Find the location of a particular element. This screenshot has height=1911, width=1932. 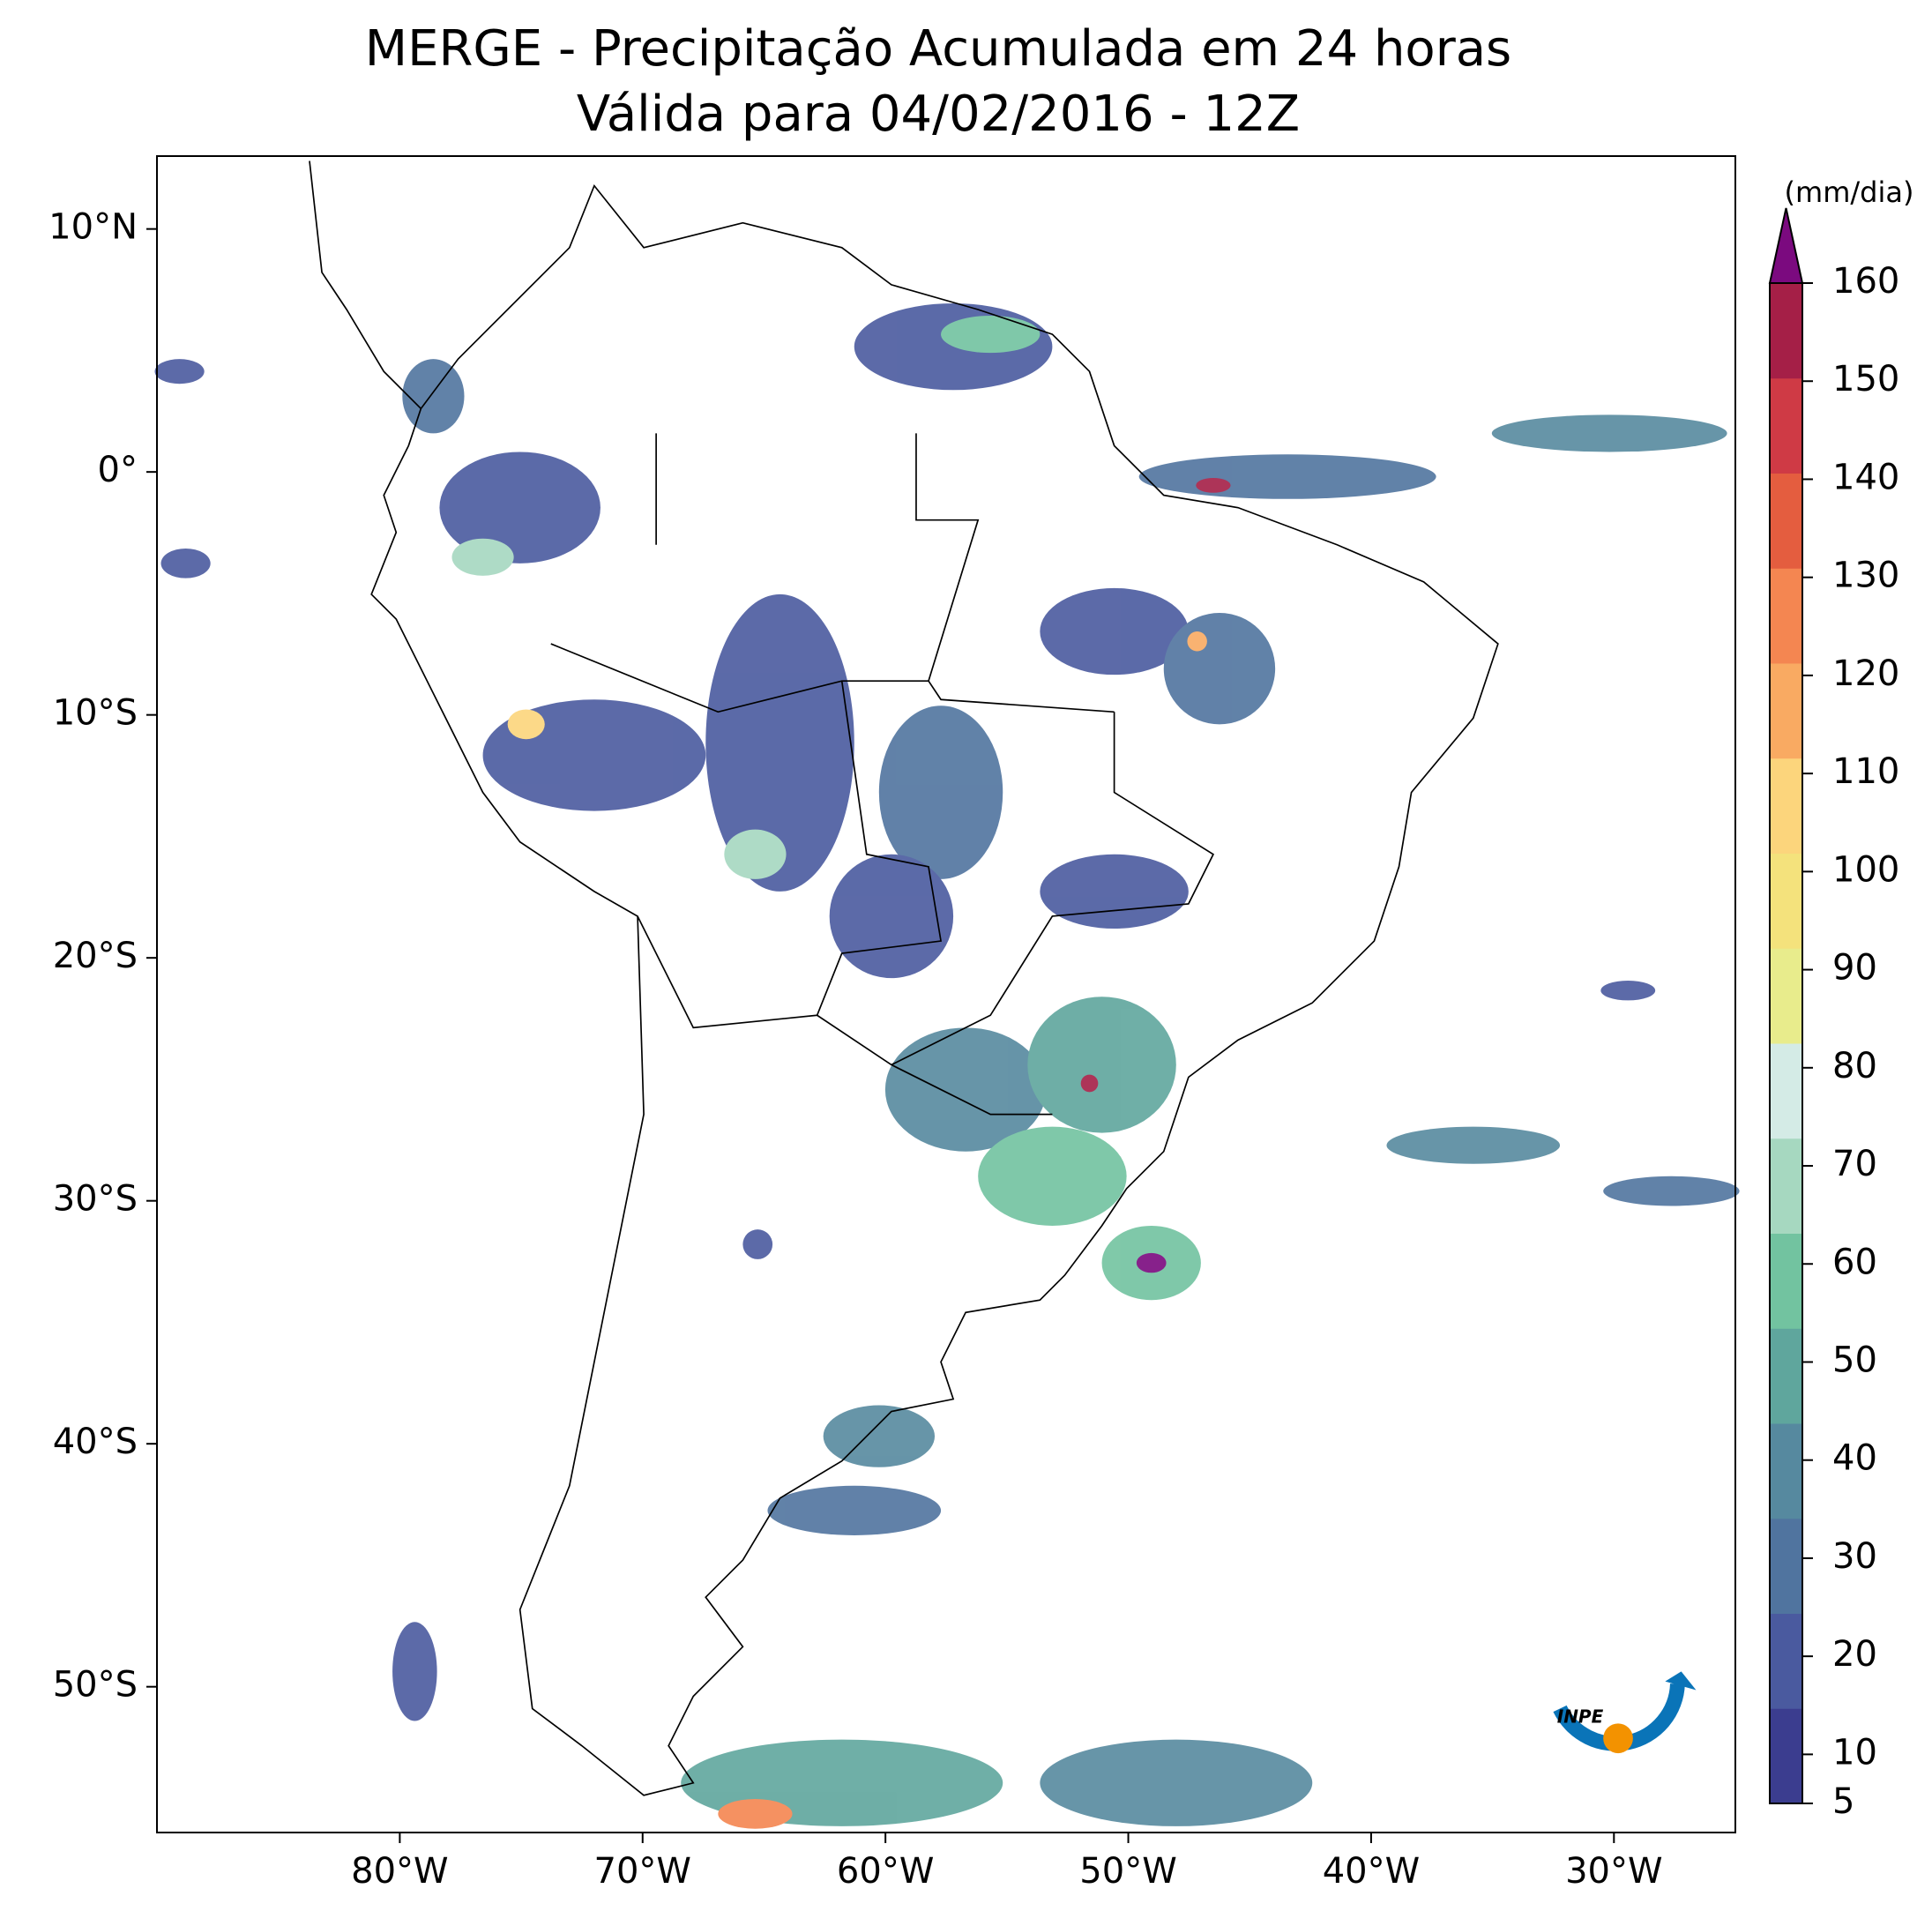

colorbar-tick-label: 60 is located at coordinates (1854, 1262).